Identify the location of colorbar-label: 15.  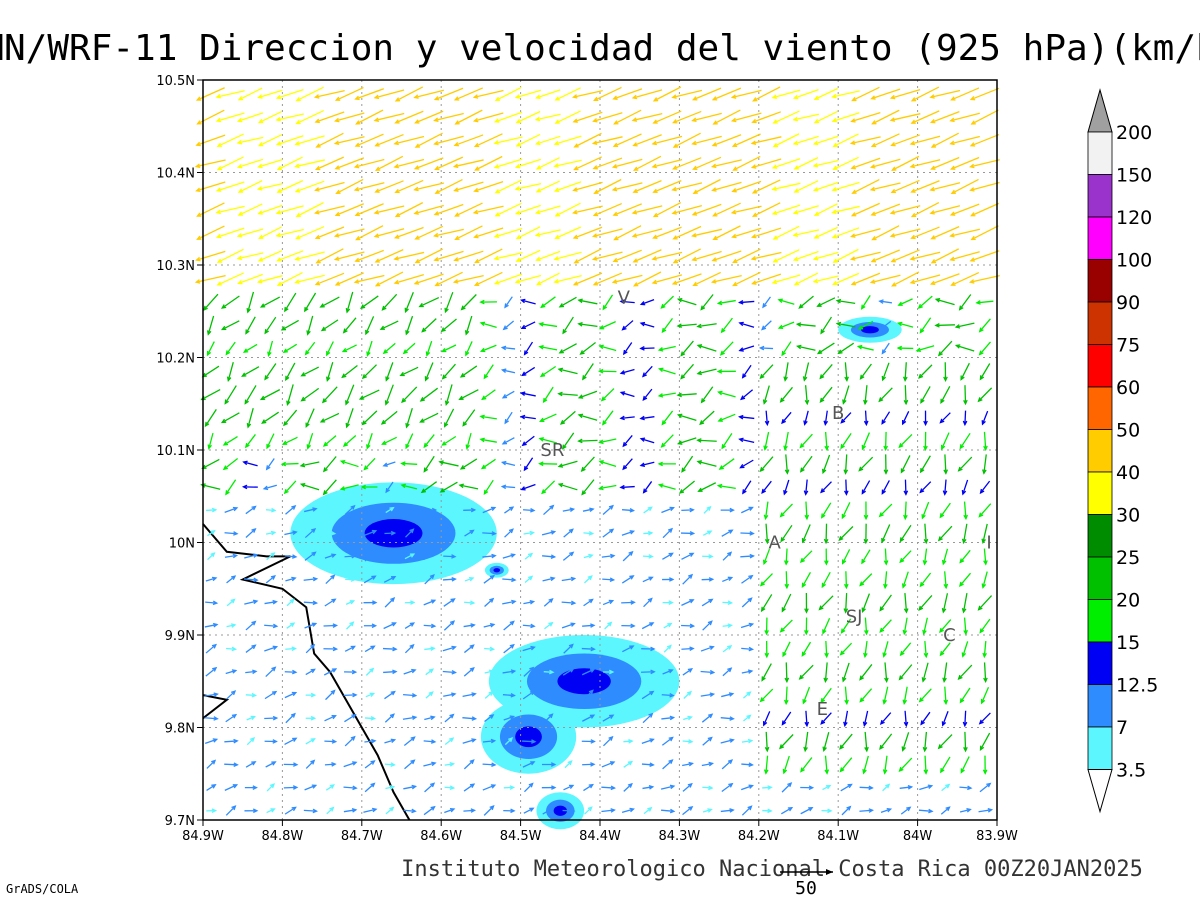
(1128, 643).